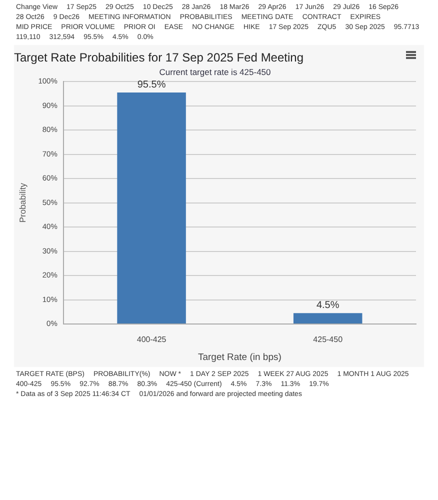 The height and width of the screenshot is (500, 438). What do you see at coordinates (328, 305) in the screenshot?
I see `data-label: 4.5%` at bounding box center [328, 305].